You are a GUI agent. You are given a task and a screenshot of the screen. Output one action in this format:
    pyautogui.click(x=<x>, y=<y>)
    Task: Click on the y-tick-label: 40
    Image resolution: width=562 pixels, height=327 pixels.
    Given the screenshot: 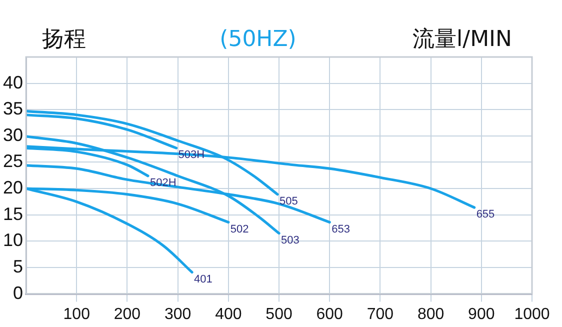 What is the action you would take?
    pyautogui.click(x=13, y=82)
    